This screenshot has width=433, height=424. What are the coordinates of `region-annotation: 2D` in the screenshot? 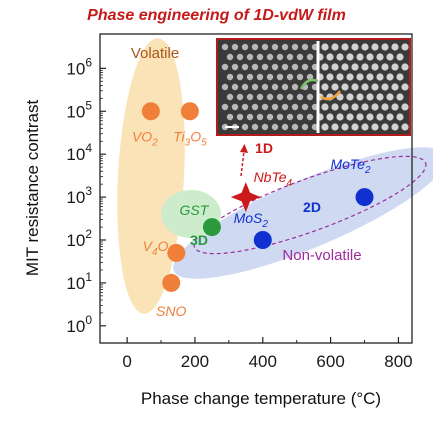 It's located at (312, 207).